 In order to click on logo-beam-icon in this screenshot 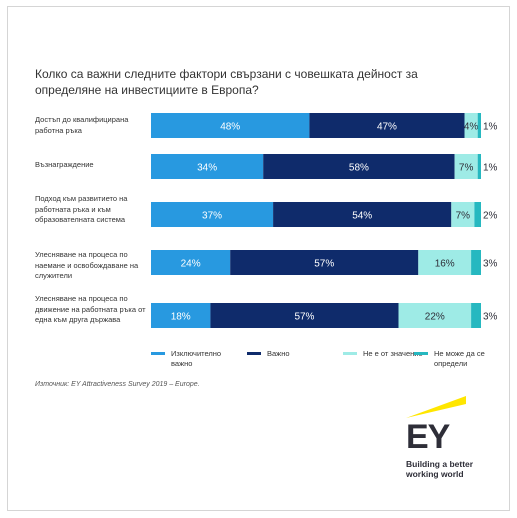, I will do `click(436, 407)`.